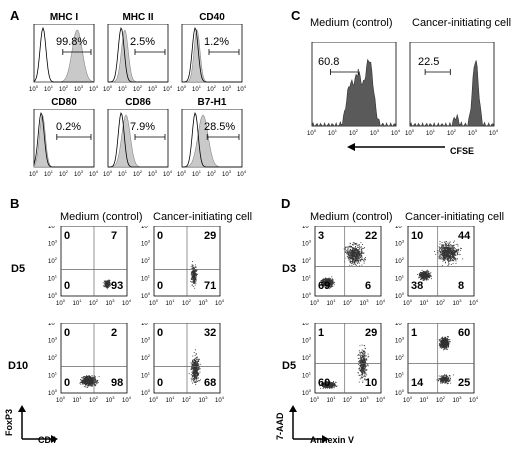 The width and height of the screenshot is (520, 460). I want to click on panel-b-r0-c1-xtick-3: 10³, so click(204, 302).